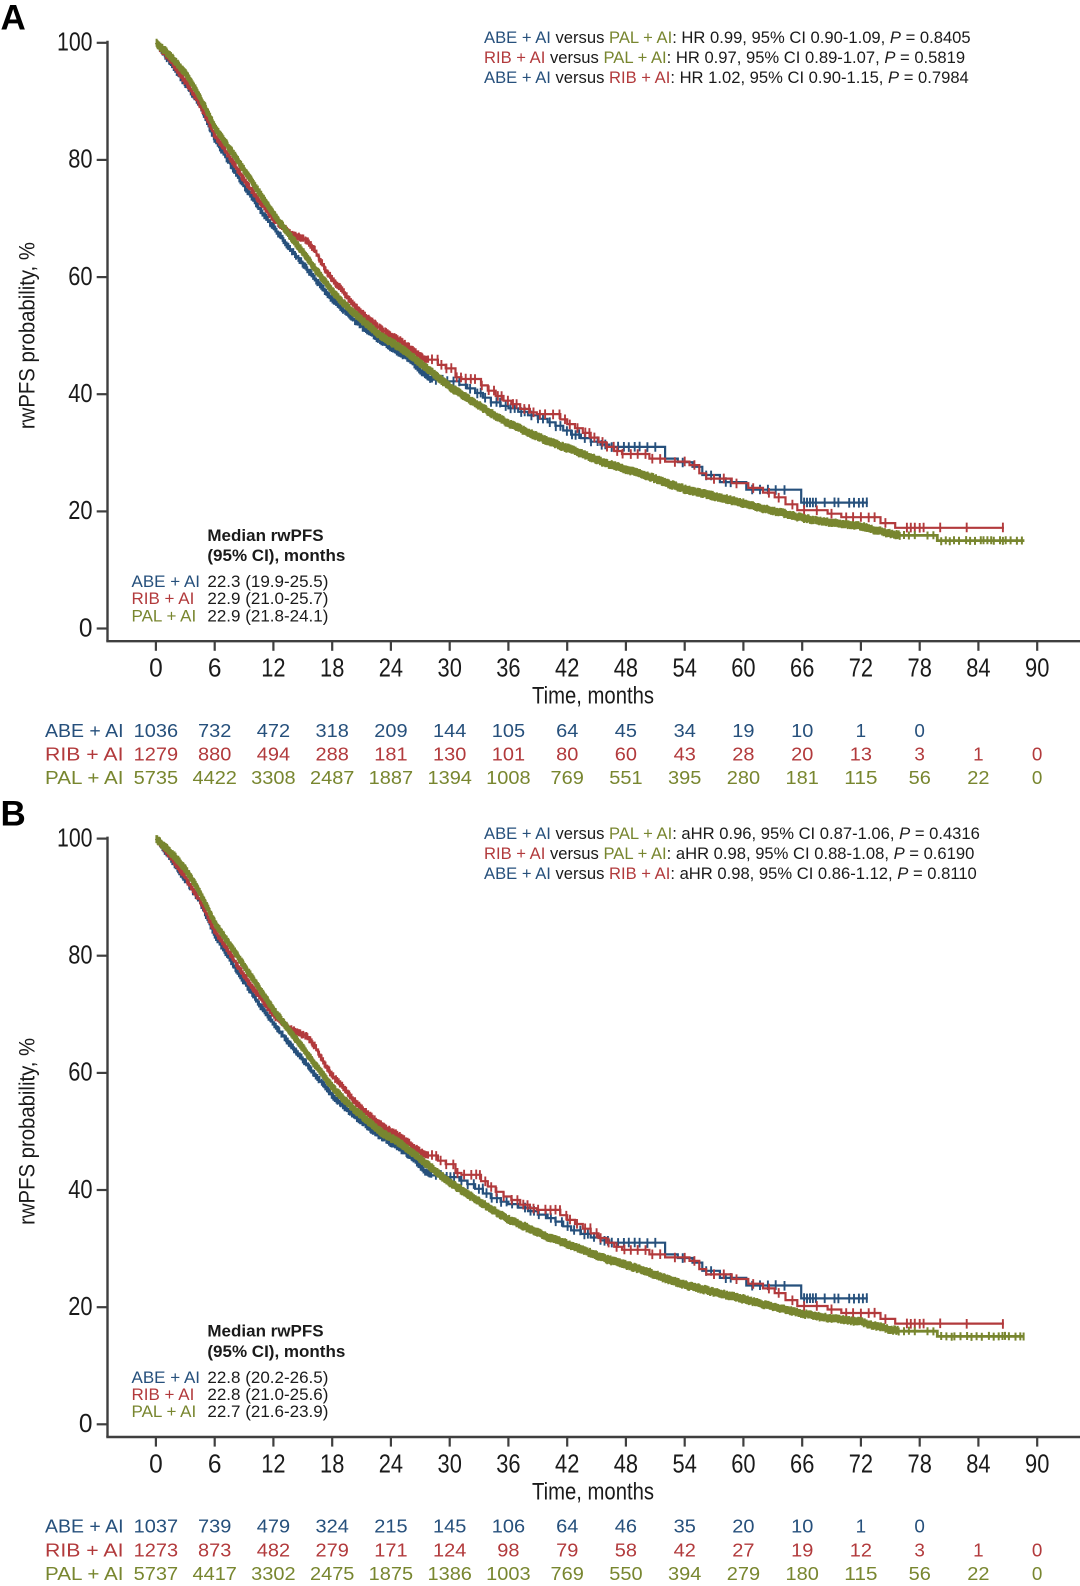 Image resolution: width=1080 pixels, height=1586 pixels. Describe the element at coordinates (450, 777) in the screenshot. I see `svg-text: 1394` at that location.